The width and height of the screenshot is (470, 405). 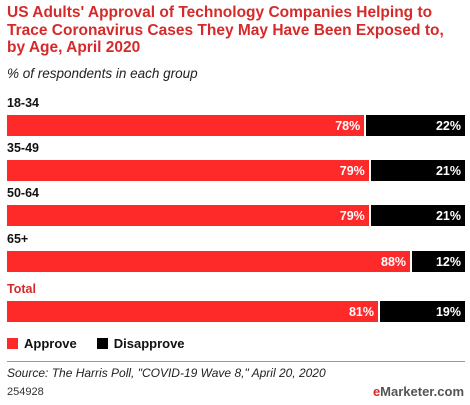 What do you see at coordinates (102, 73) in the screenshot?
I see `chart-subtitle: % of respondents in each group` at bounding box center [102, 73].